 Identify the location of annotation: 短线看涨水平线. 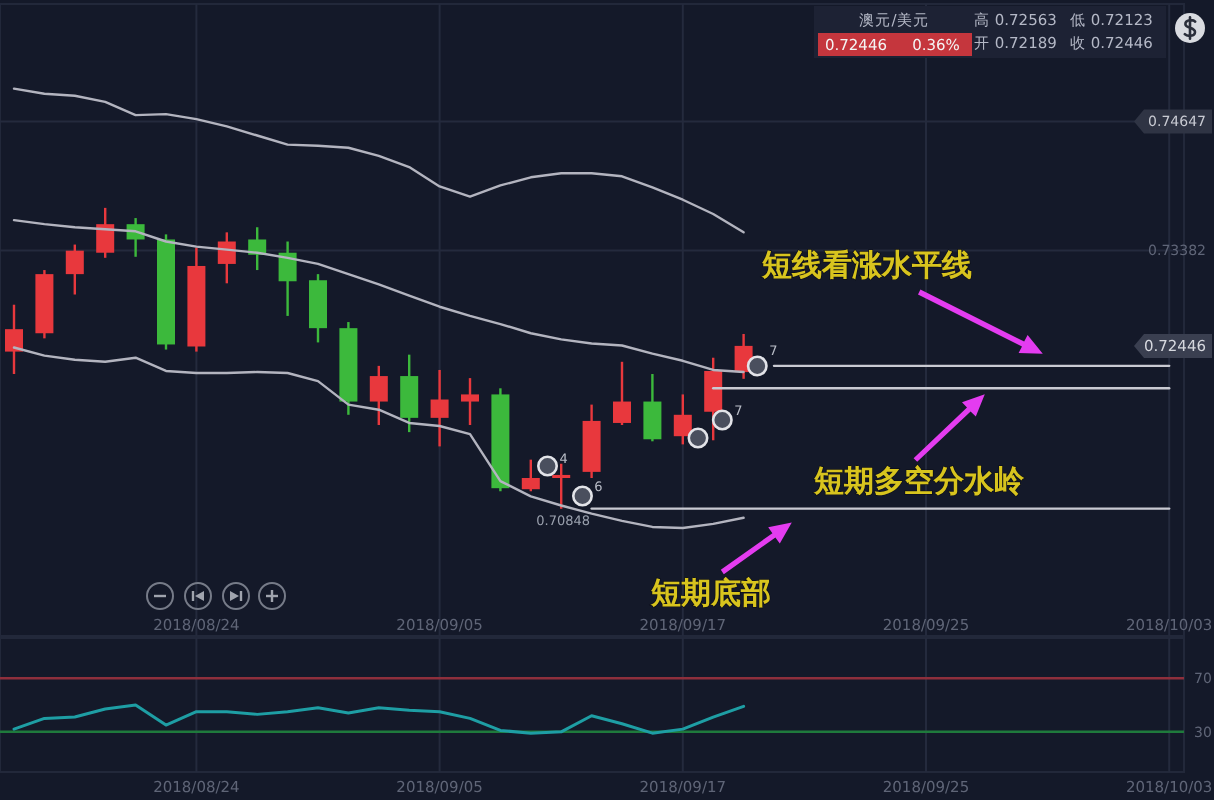
(866, 264).